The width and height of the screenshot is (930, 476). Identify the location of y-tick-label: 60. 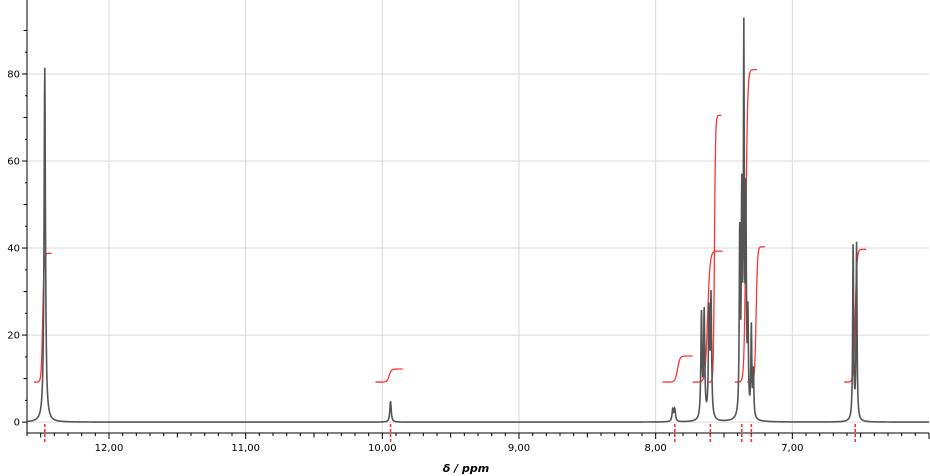
(13, 162).